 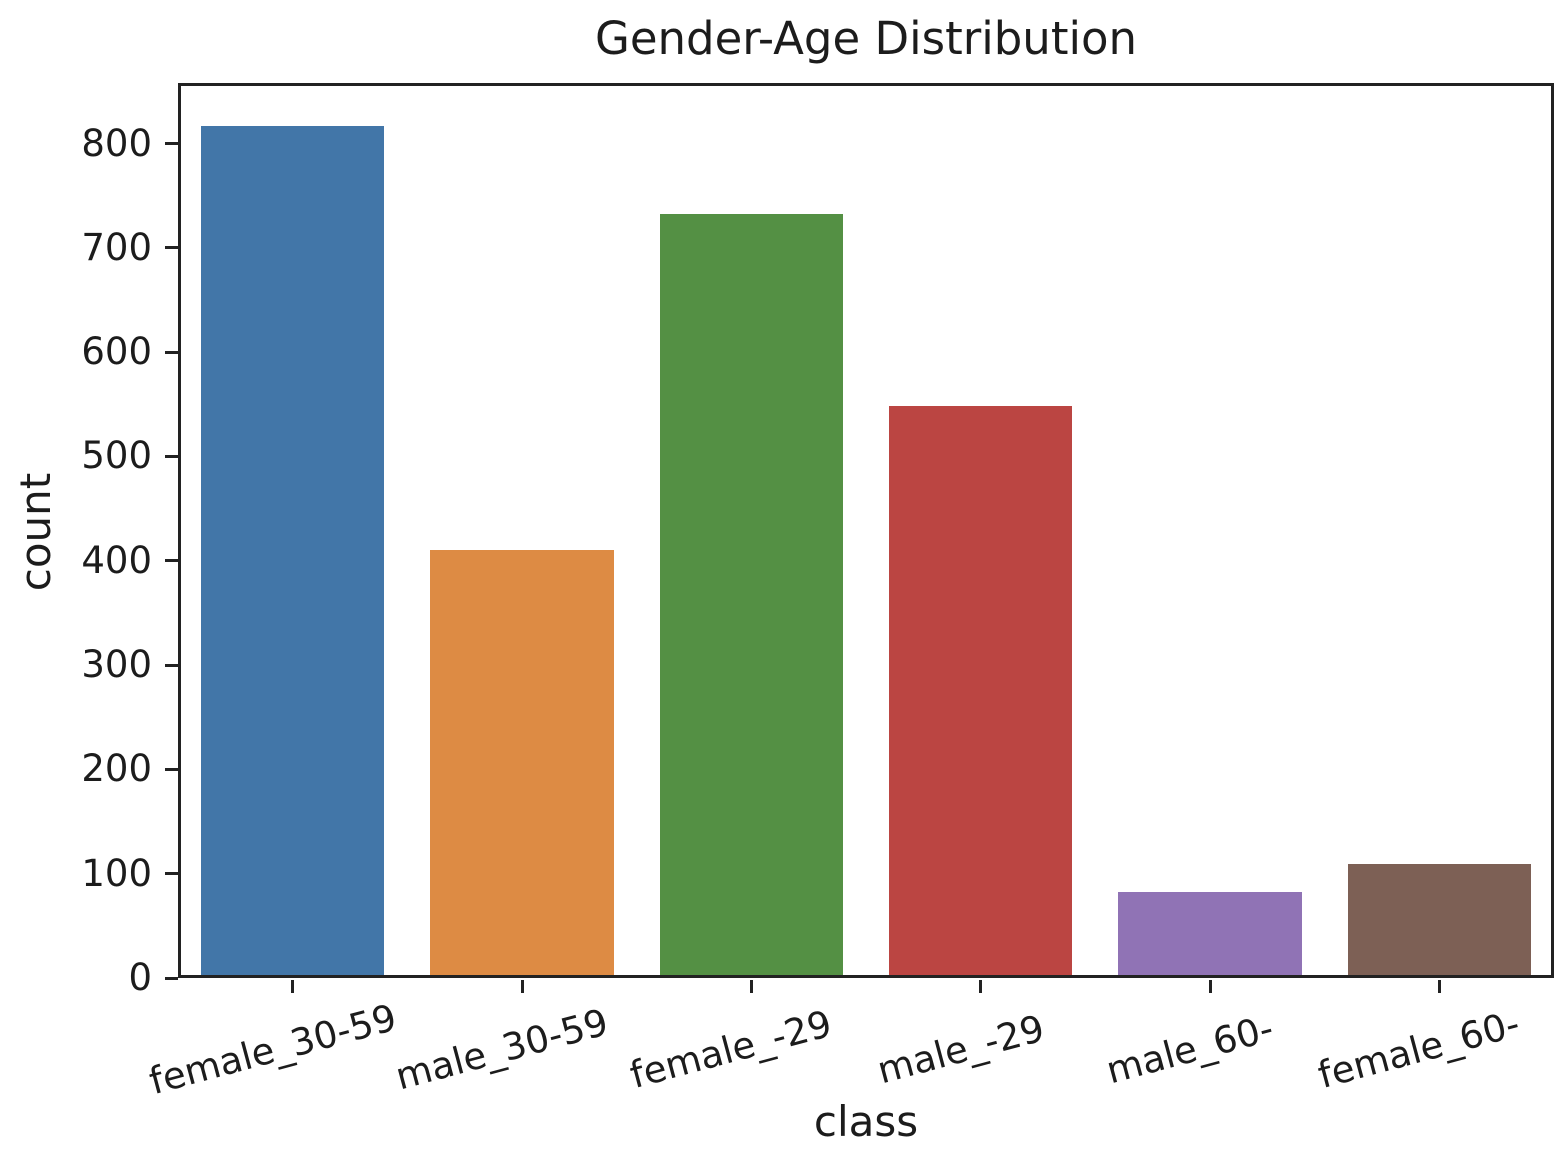 I want to click on bar-male_60-, so click(x=1210, y=935).